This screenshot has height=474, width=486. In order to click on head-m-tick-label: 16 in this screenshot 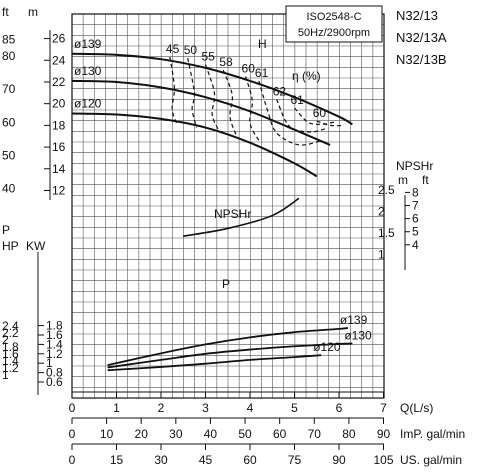, I will do `click(59, 147)`.